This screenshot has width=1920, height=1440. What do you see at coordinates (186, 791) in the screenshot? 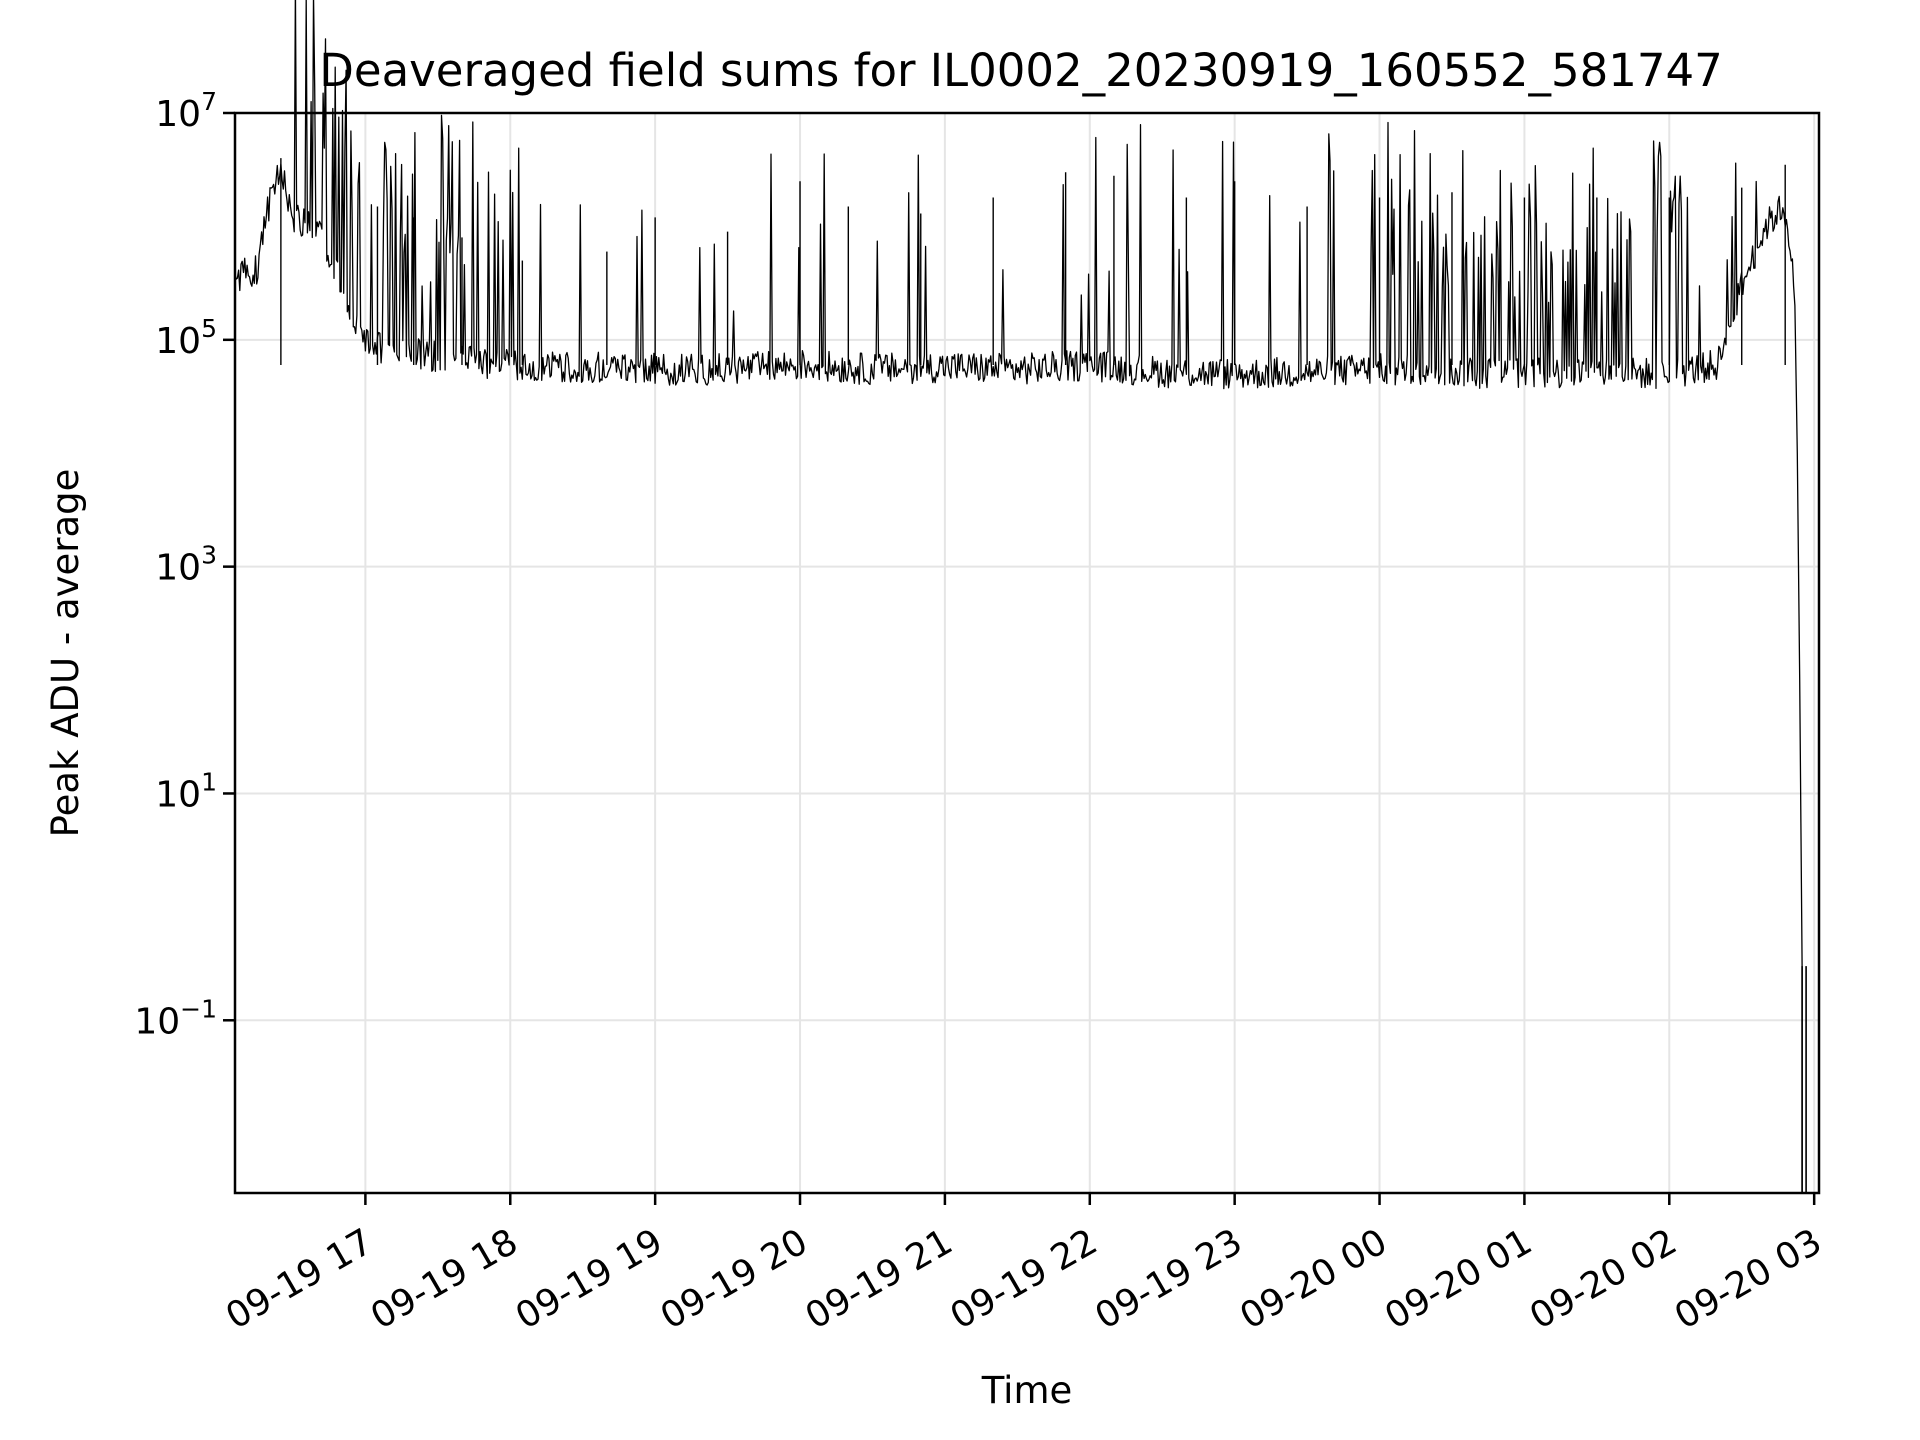
I see `y-tick-label: 10¹` at bounding box center [186, 791].